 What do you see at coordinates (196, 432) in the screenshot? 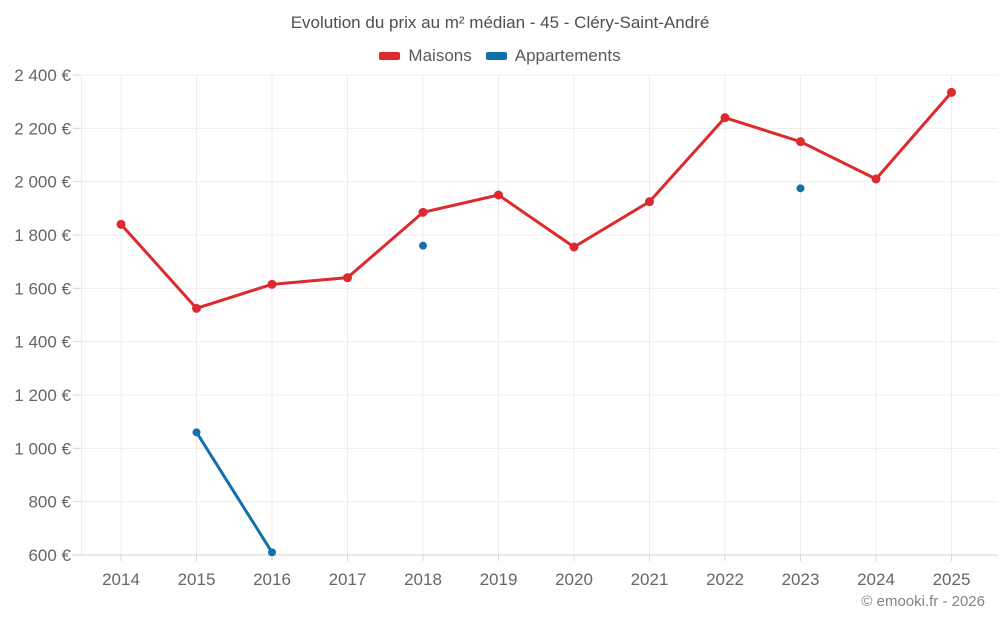
I see `data-point-appartements-2015` at bounding box center [196, 432].